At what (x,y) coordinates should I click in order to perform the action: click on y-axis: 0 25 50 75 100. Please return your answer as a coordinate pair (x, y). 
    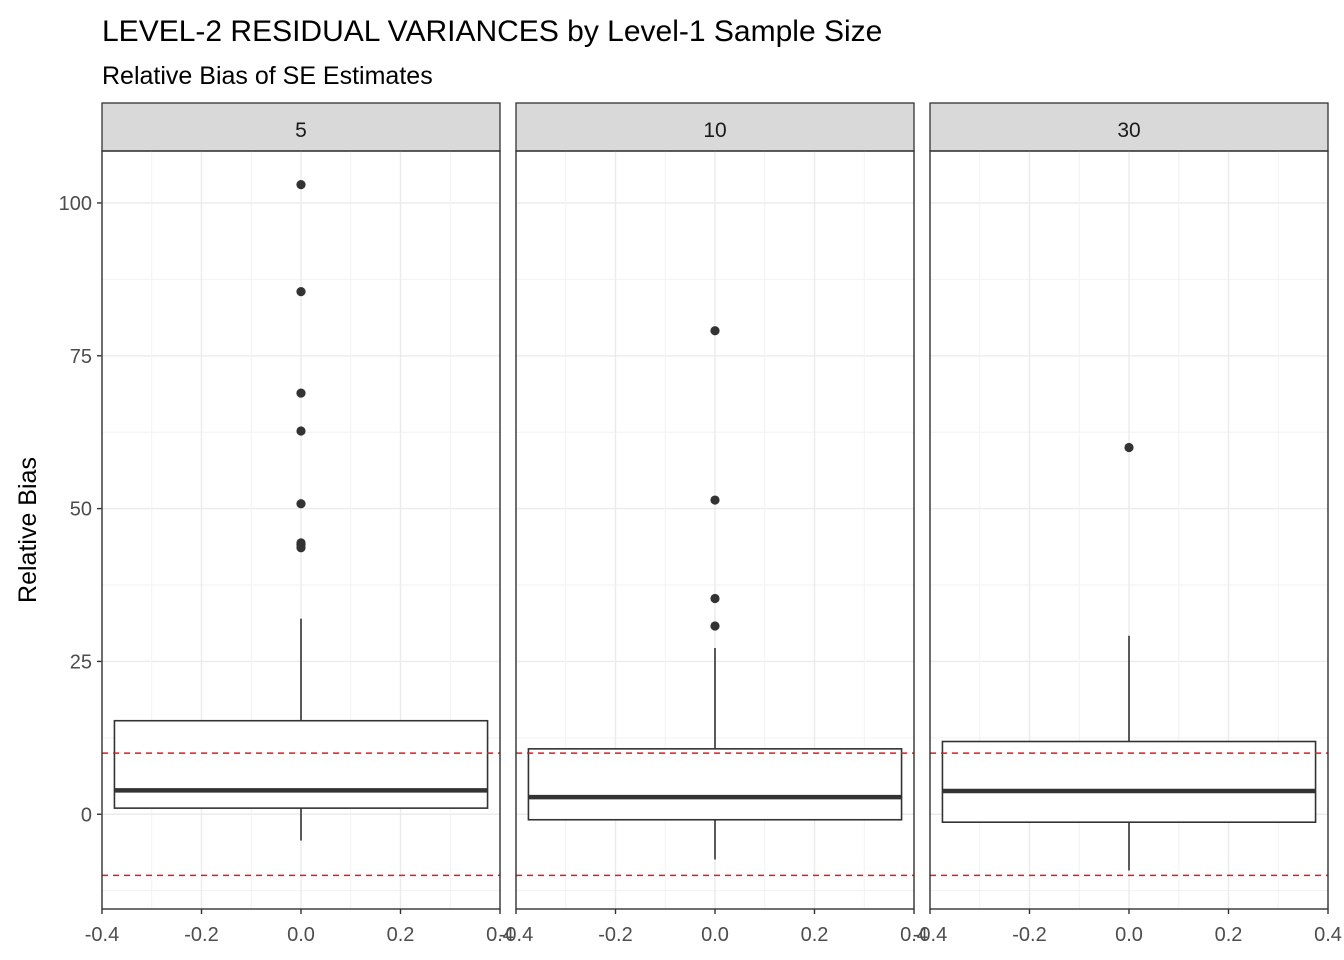
    Looking at the image, I should click on (80, 509).